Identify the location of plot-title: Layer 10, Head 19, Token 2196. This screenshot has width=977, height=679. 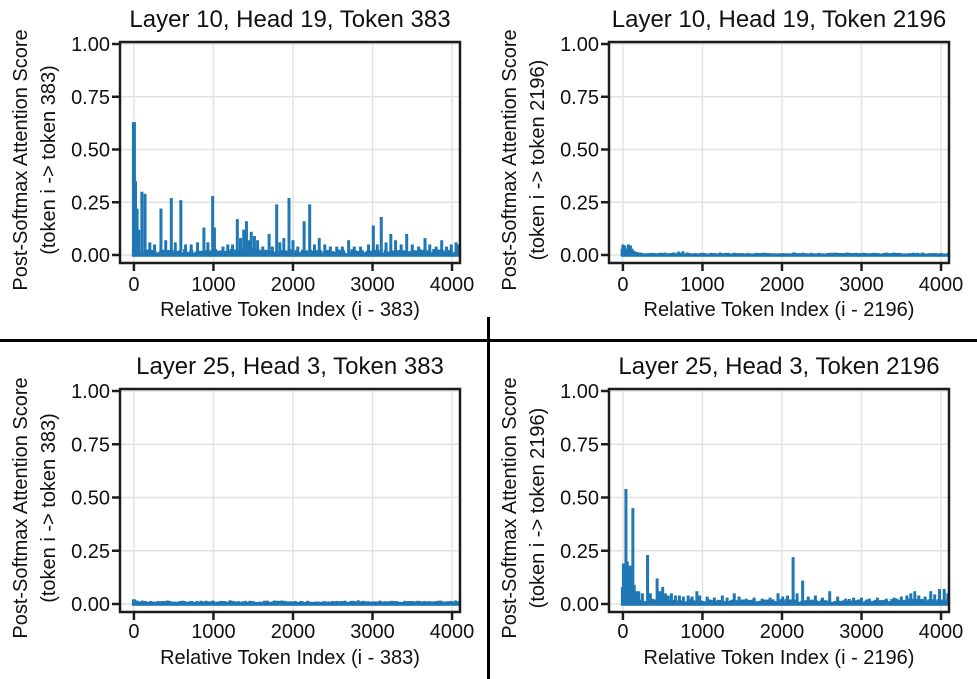
(779, 19).